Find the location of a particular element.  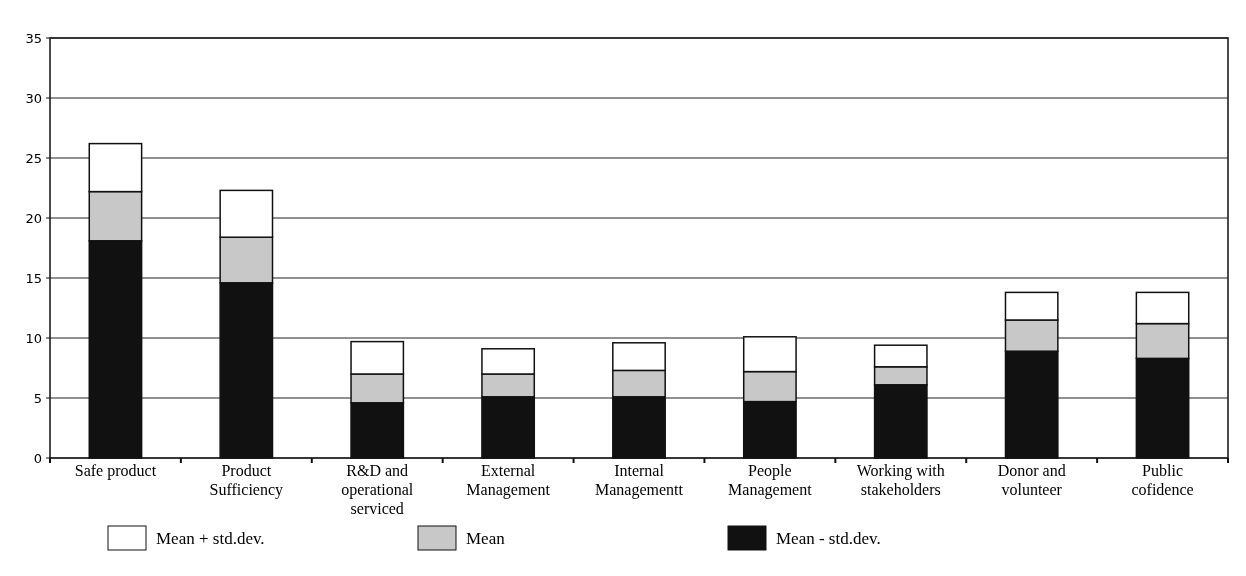

x-tick-label: Internal Managementt is located at coordinates (639, 480).